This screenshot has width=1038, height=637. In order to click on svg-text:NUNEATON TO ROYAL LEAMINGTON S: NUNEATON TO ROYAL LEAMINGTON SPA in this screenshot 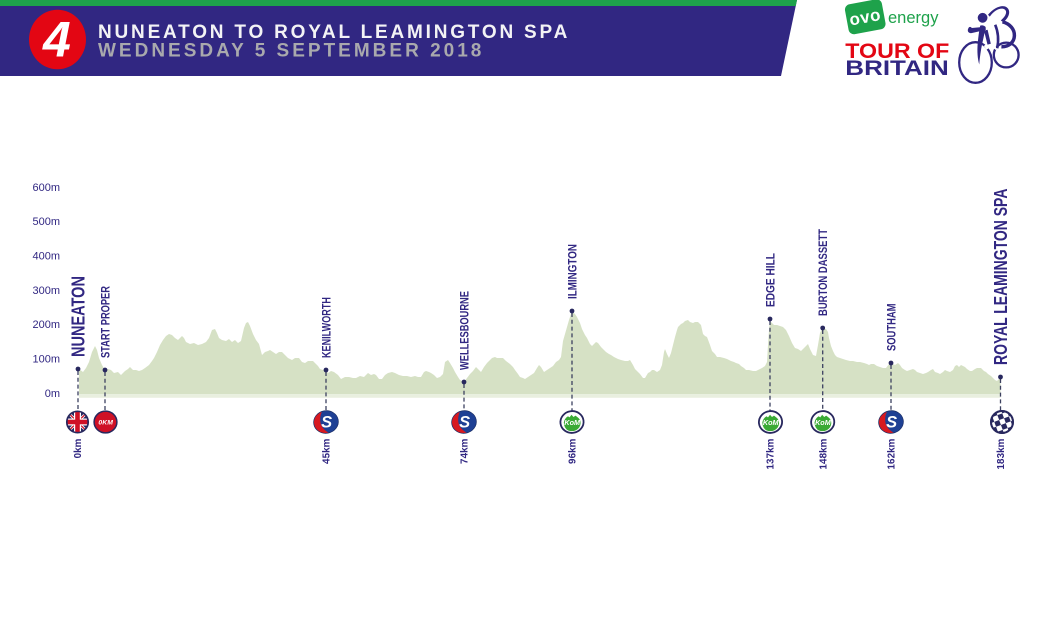, I will do `click(334, 32)`.